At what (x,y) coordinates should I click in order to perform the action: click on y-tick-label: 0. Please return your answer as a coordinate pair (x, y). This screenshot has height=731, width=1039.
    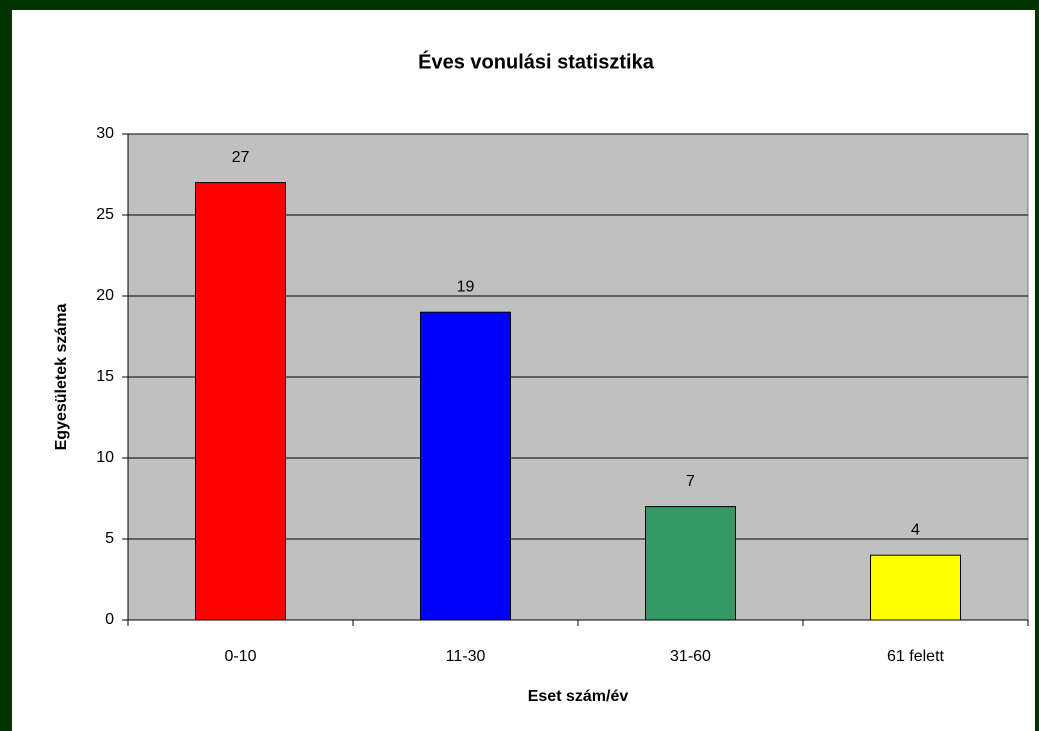
    Looking at the image, I should click on (109, 619).